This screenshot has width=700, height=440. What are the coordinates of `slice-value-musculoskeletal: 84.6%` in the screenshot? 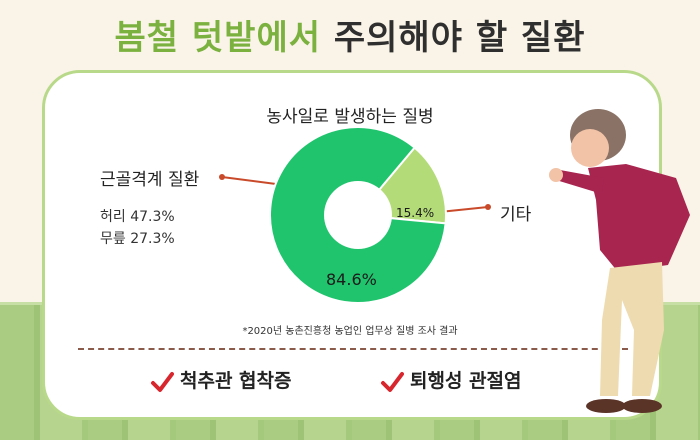 It's located at (351, 279).